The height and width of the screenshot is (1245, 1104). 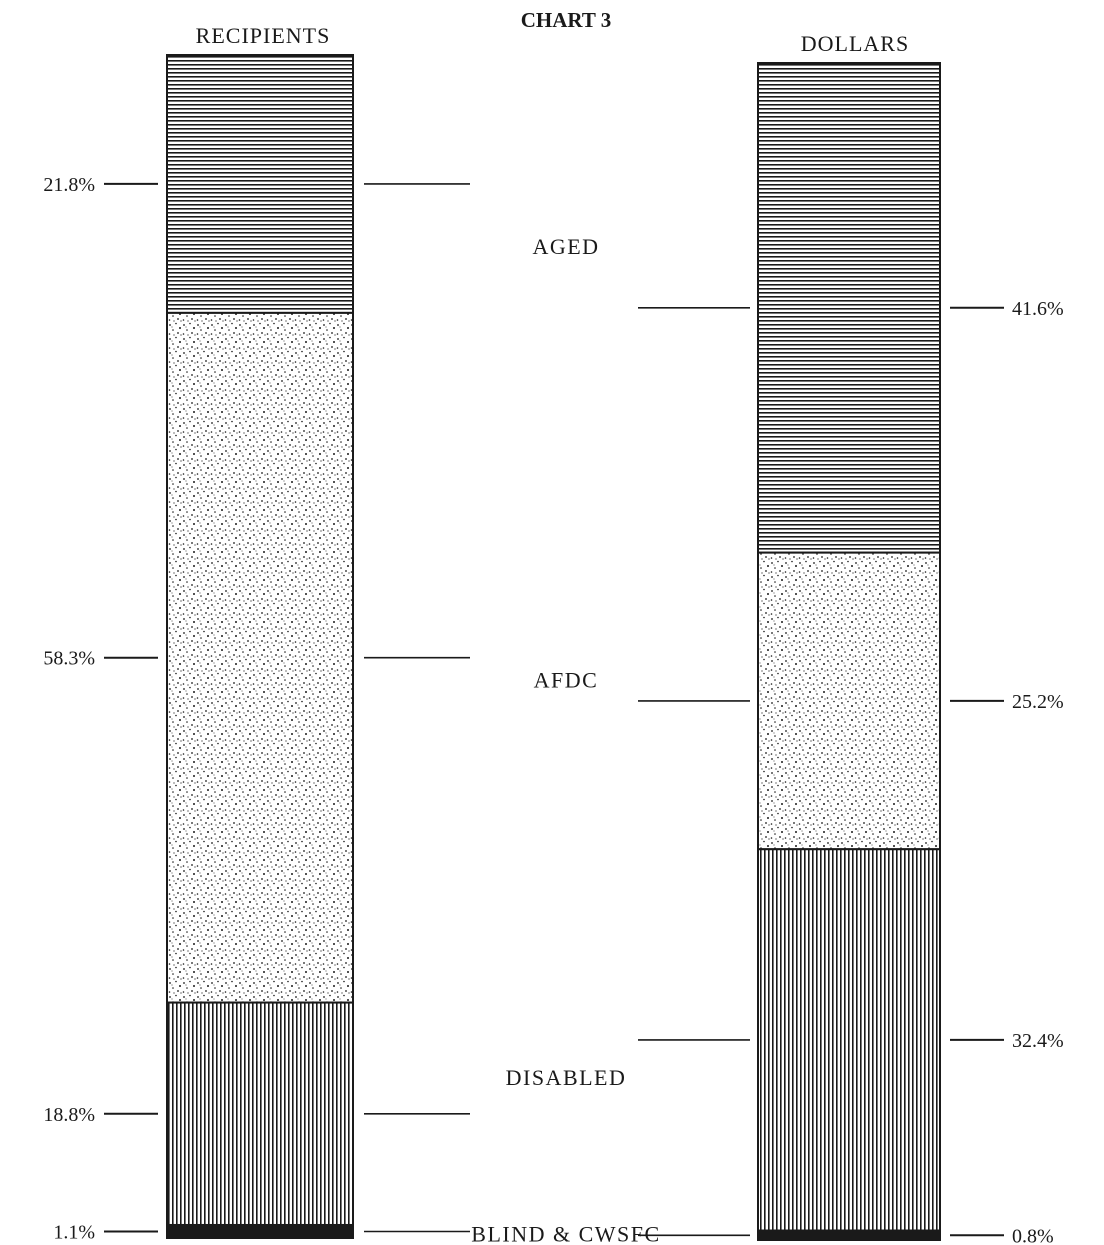 What do you see at coordinates (1038, 1041) in the screenshot?
I see `data-label-dollars-disabled: 32.4%` at bounding box center [1038, 1041].